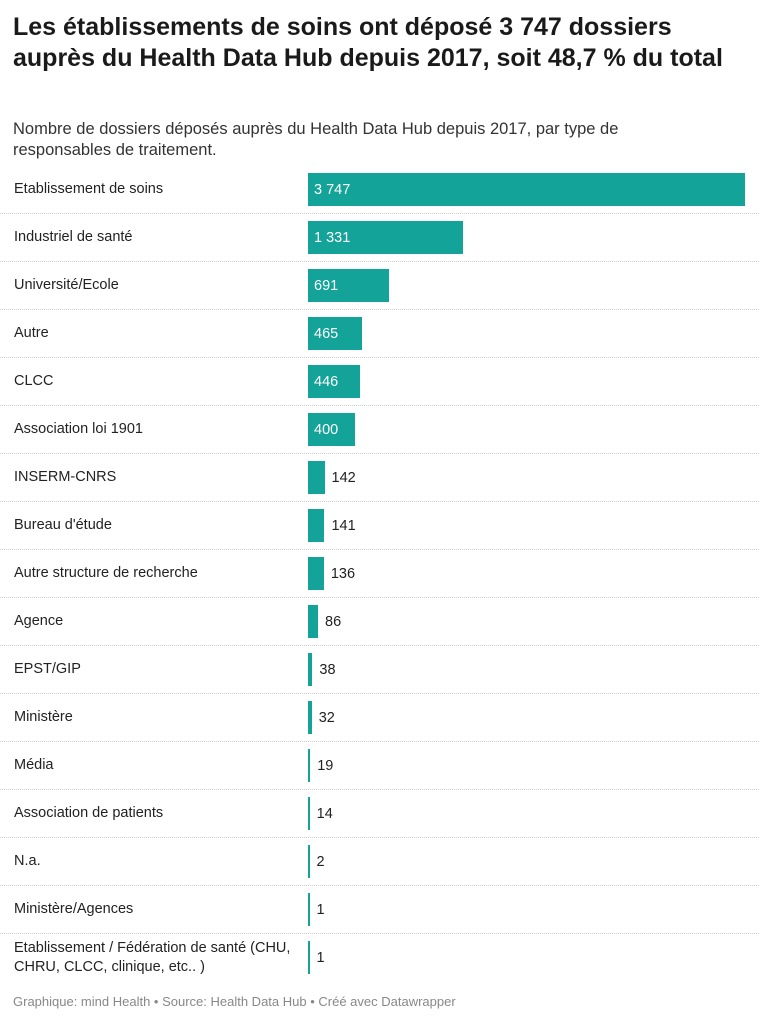  I want to click on bar-area: 32, so click(526, 717).